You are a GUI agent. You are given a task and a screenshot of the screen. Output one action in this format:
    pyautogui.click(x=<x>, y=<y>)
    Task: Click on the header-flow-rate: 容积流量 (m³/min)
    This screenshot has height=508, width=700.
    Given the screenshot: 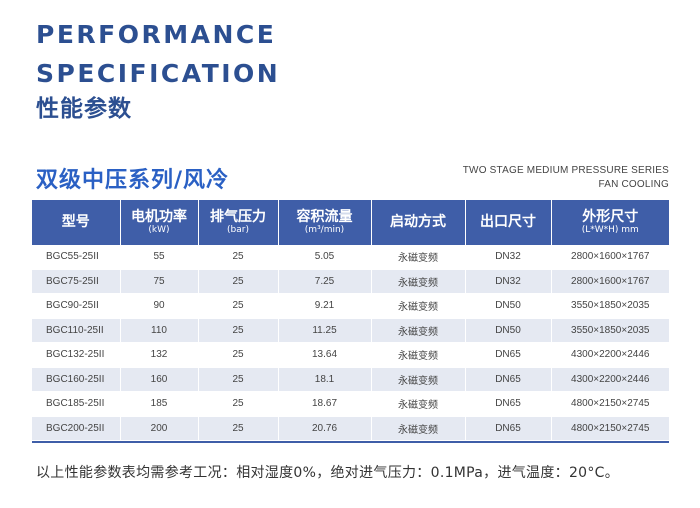 What is the action you would take?
    pyautogui.click(x=325, y=222)
    